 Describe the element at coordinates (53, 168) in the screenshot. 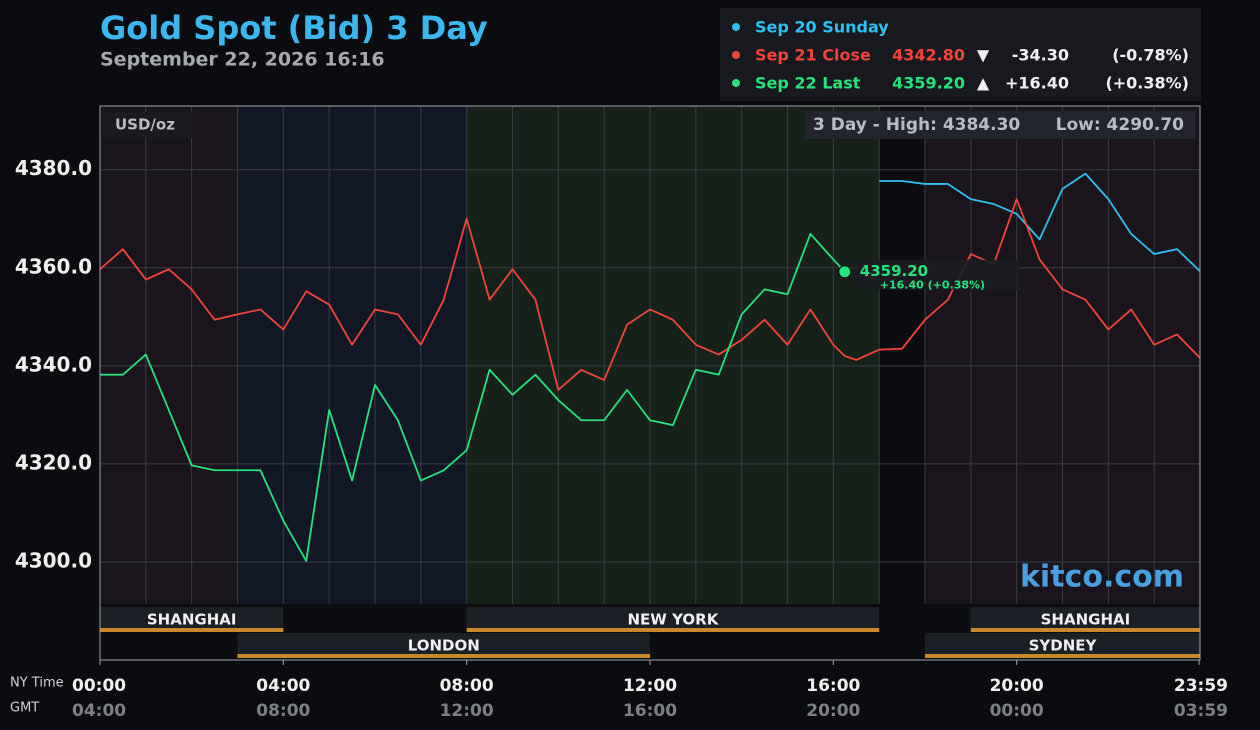

I see `y-tick-label: 4380.0` at that location.